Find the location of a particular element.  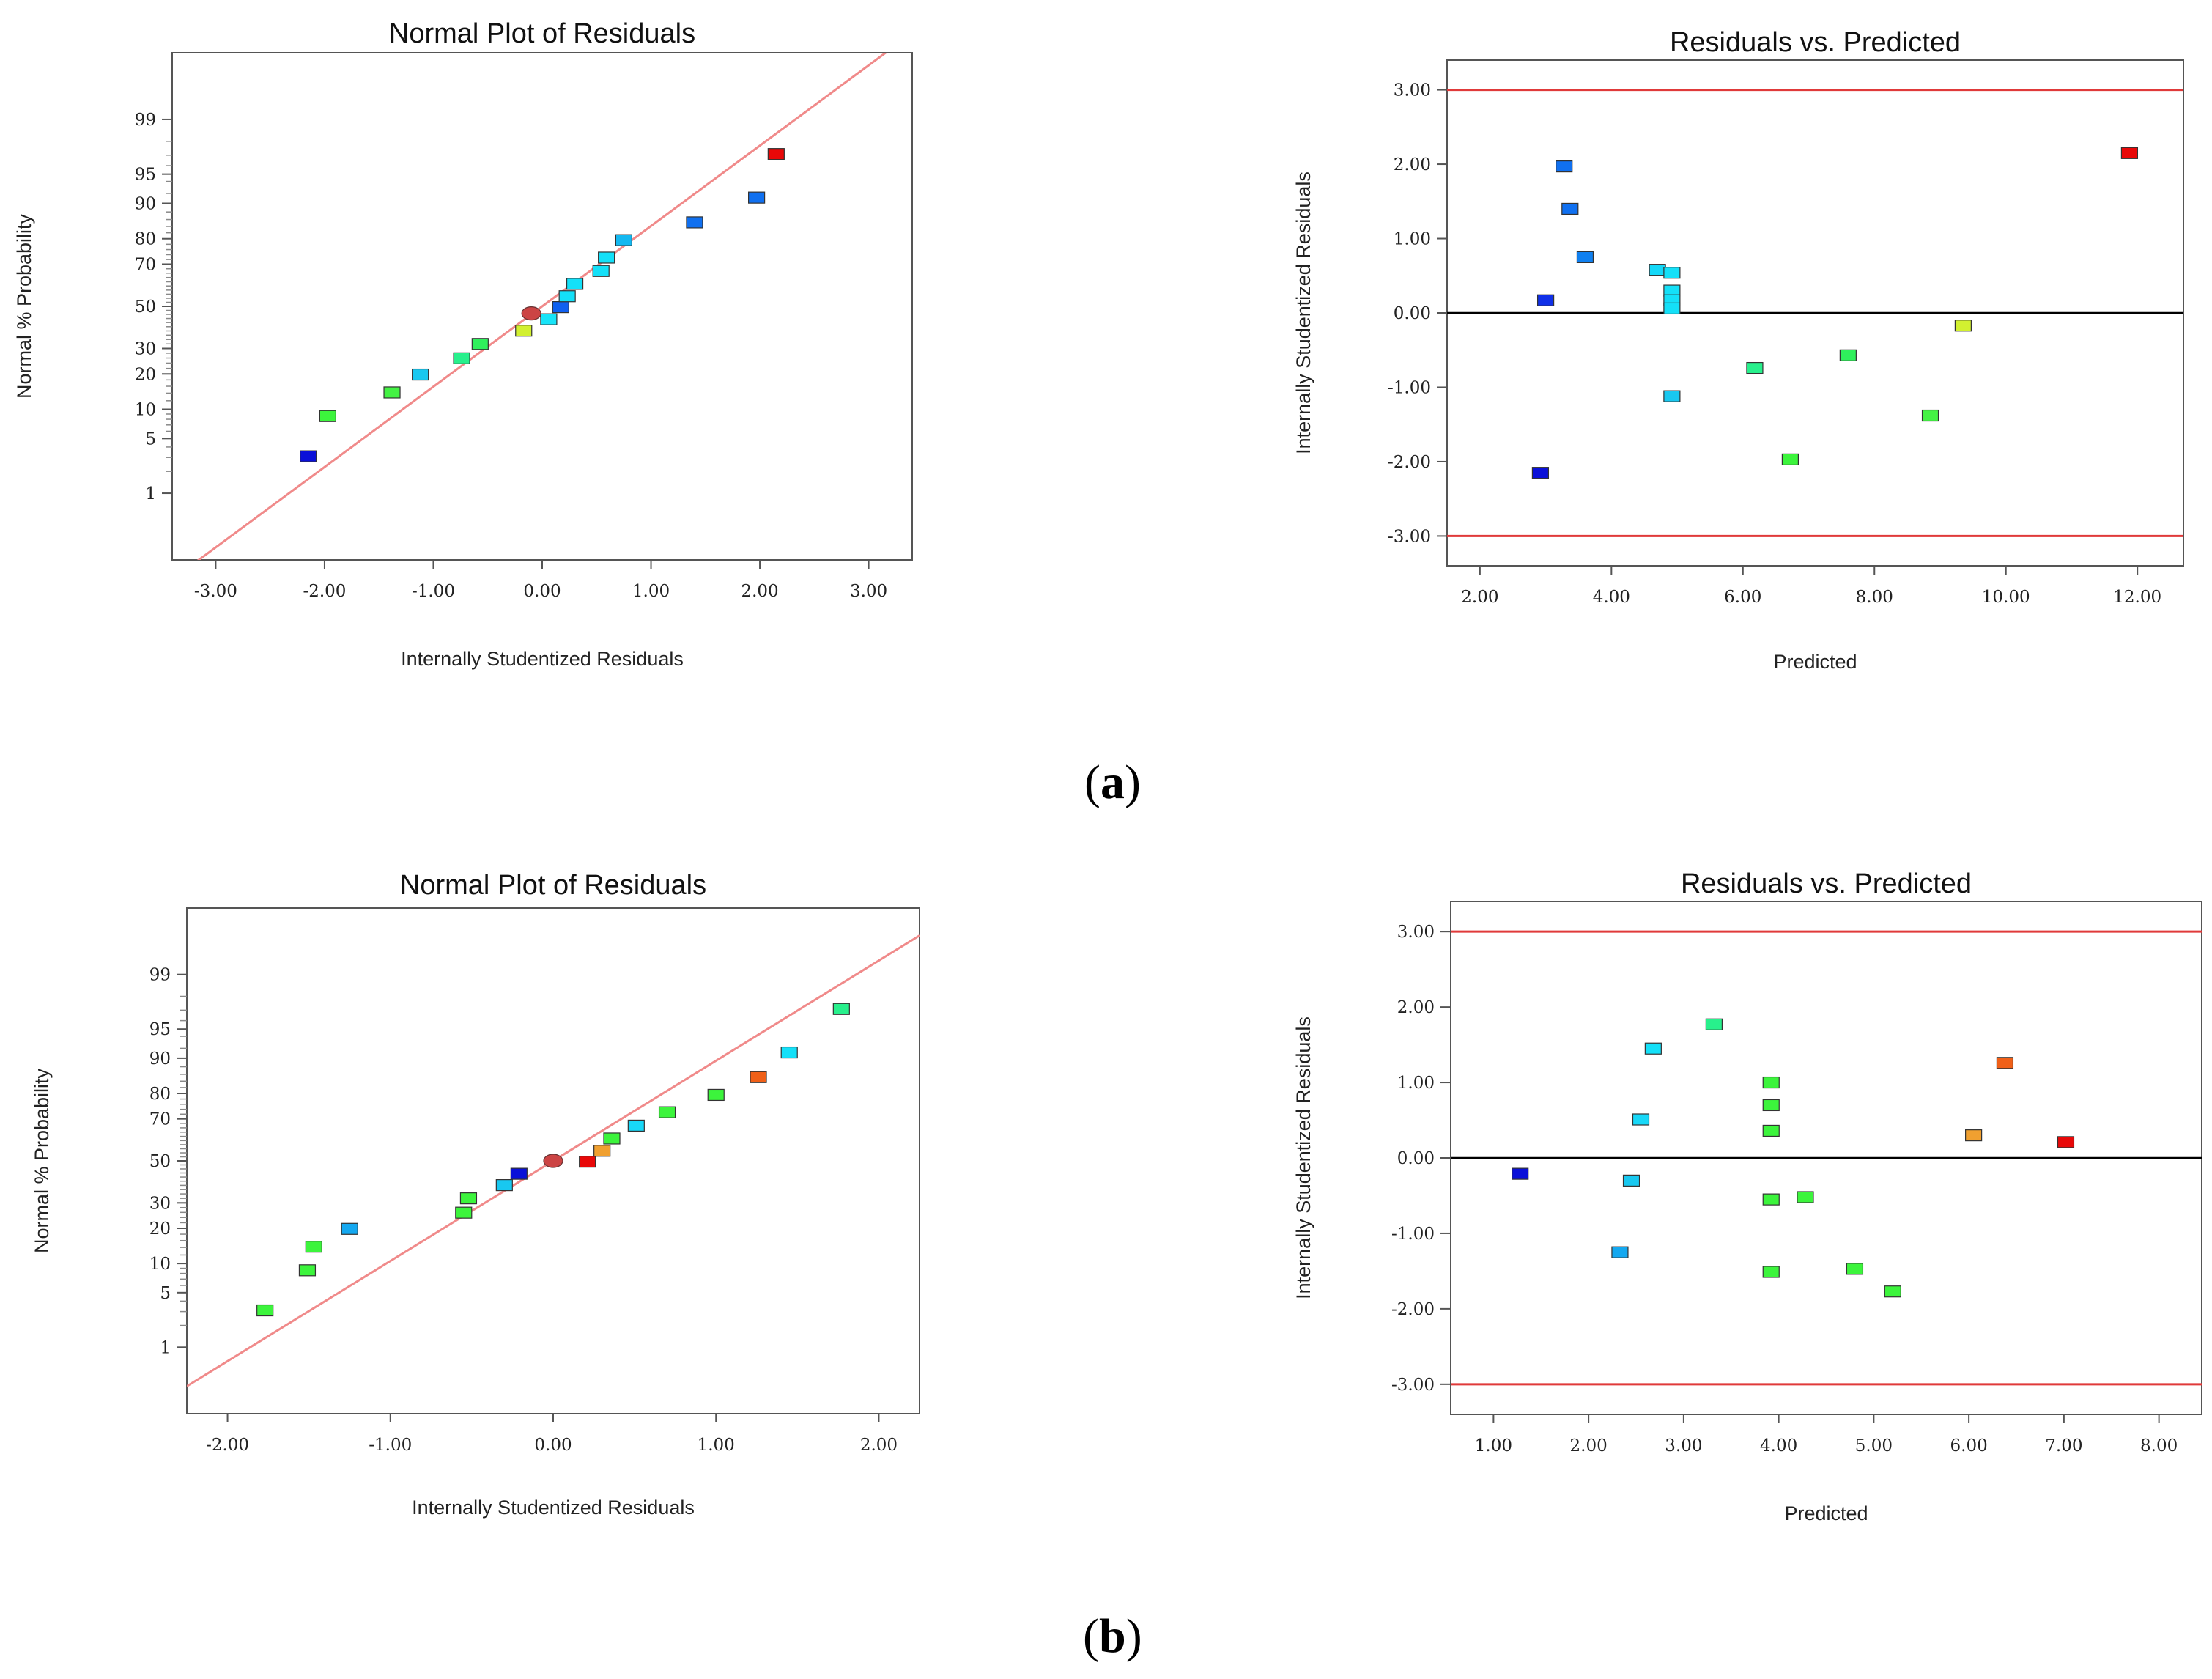

panel-label-b: (b) is located at coordinates (1112, 1636).